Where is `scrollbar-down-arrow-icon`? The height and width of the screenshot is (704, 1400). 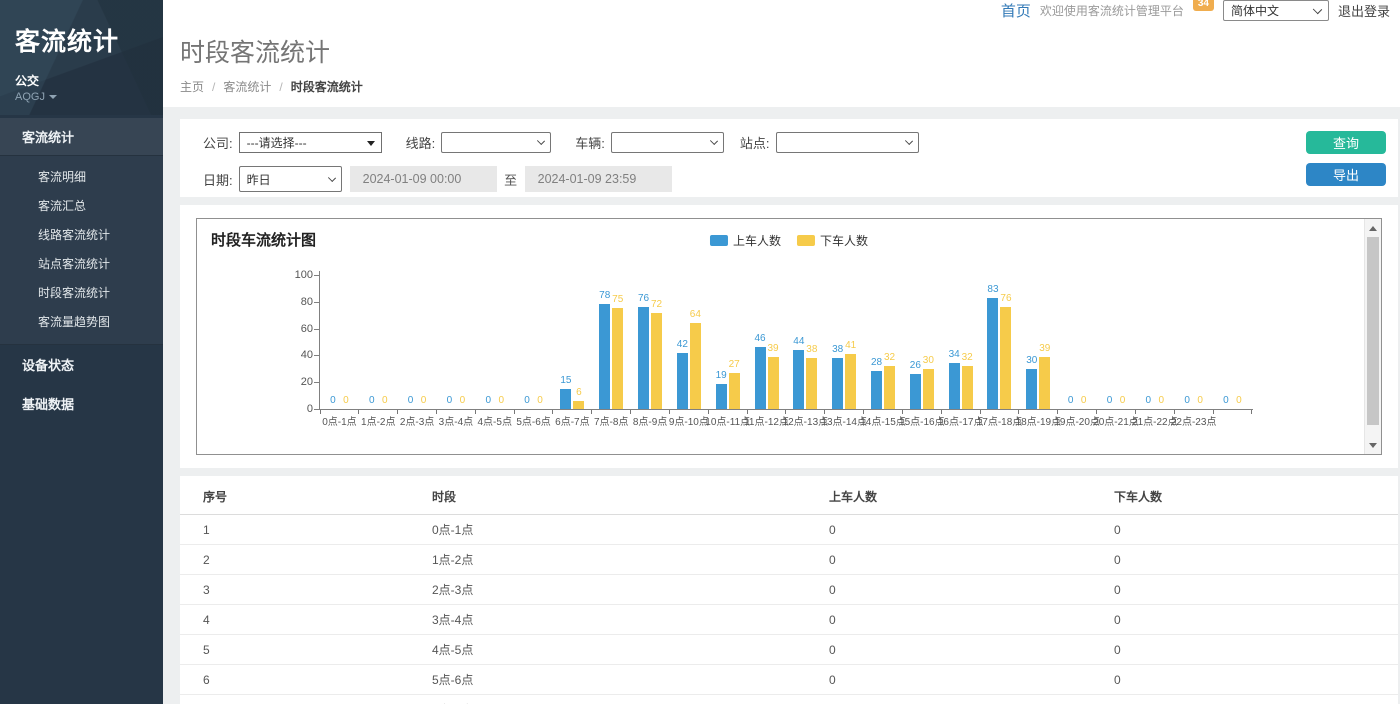
scrollbar-down-arrow-icon is located at coordinates (1373, 445).